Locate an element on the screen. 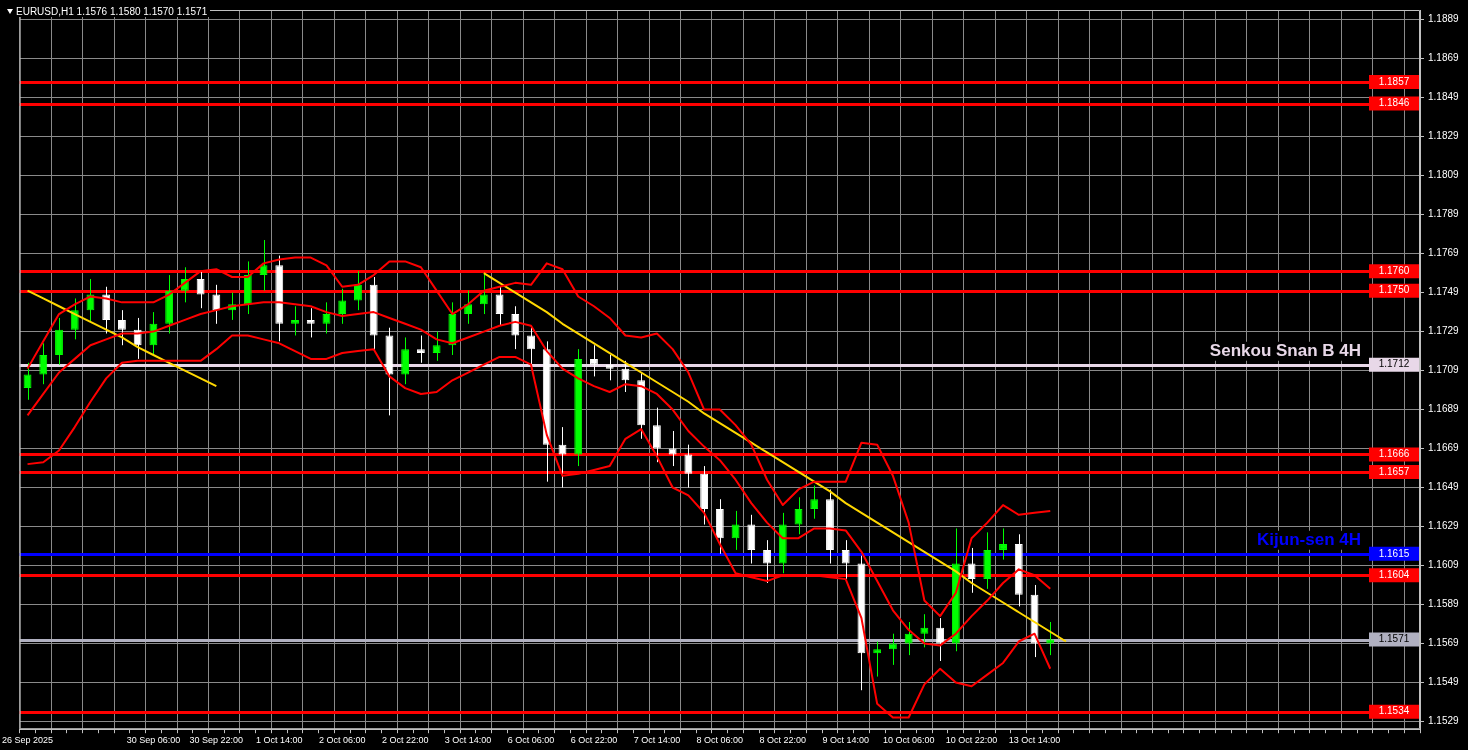  x-tick-label: 10 Oct 06:00 is located at coordinates (908, 740).